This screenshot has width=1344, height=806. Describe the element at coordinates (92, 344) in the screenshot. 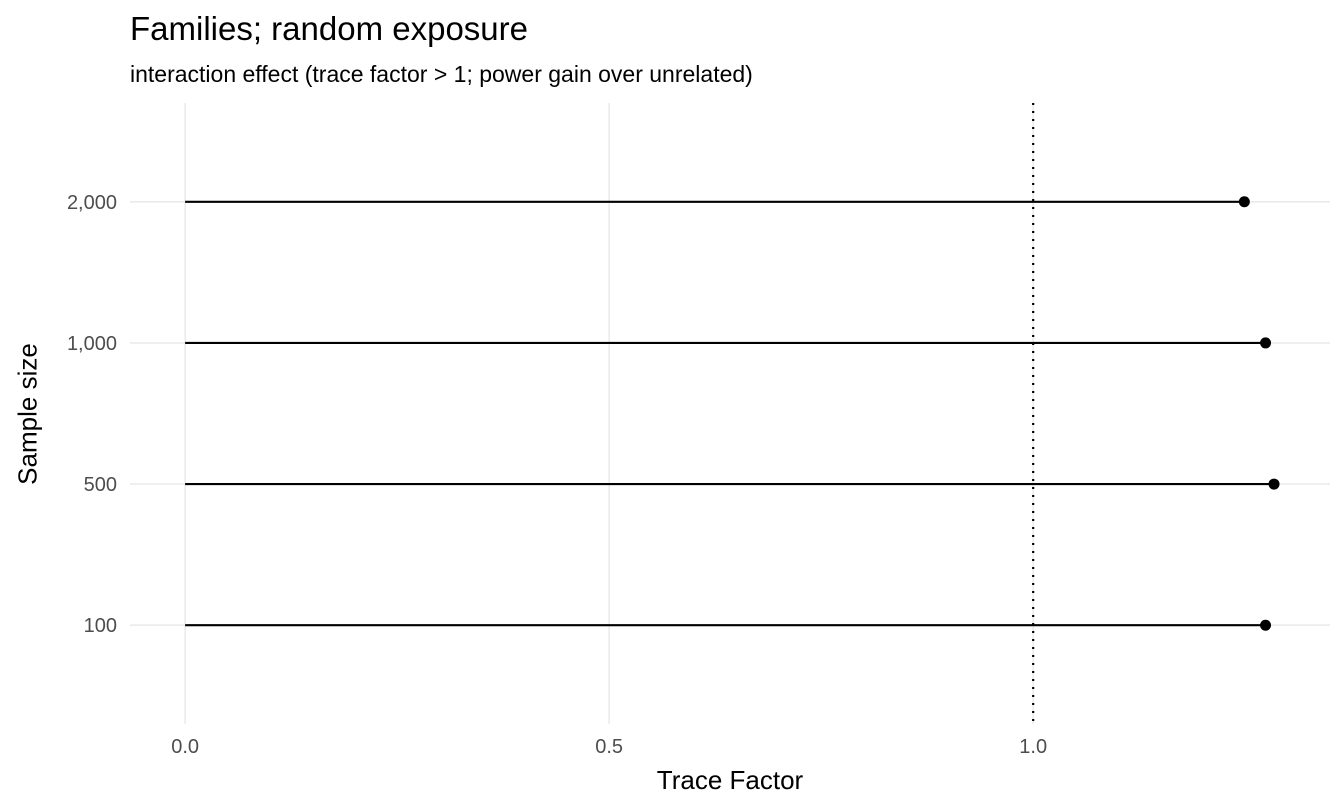

I see `y-tick-label: 1,000` at that location.